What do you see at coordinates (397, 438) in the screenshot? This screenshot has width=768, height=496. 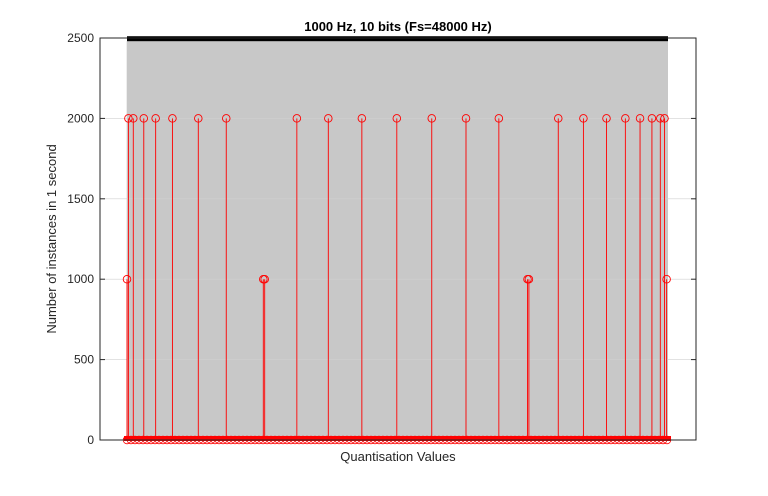 I see `baseline-marker-strip` at bounding box center [397, 438].